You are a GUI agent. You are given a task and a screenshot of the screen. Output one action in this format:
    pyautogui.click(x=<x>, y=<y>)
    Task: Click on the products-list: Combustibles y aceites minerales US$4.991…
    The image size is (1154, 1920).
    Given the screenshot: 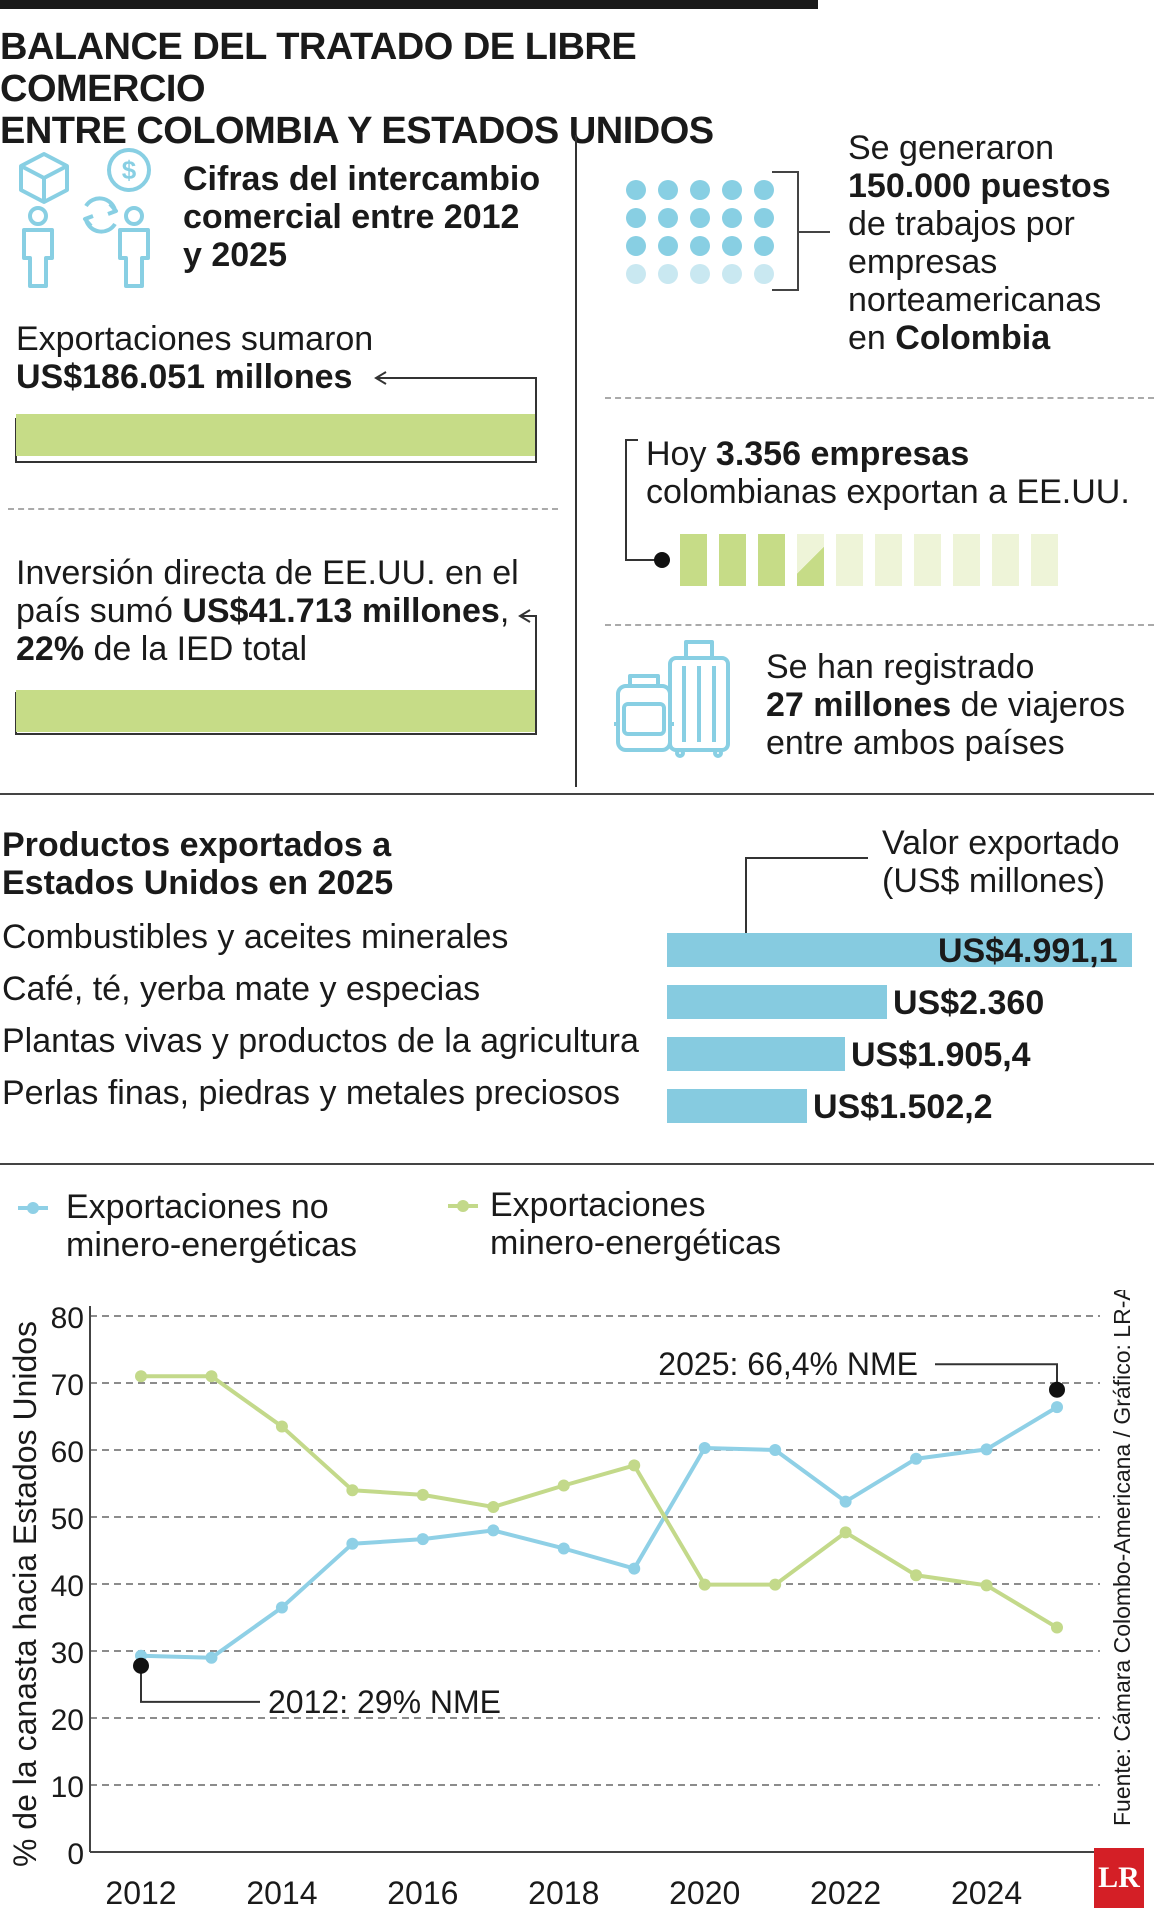 What is the action you would take?
    pyautogui.click(x=577, y=1029)
    